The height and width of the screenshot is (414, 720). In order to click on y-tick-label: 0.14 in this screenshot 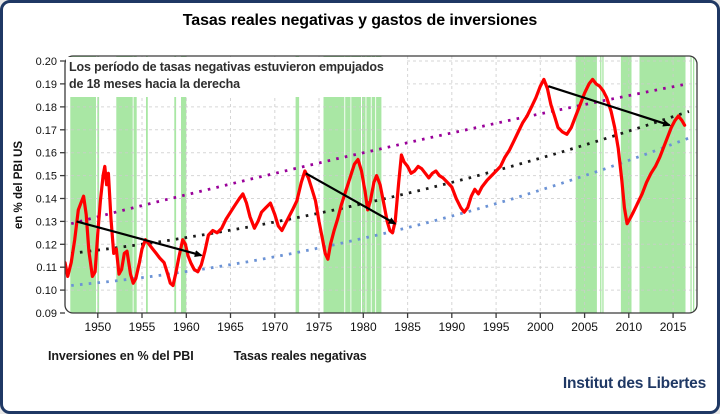, I will do `click(46, 200)`.